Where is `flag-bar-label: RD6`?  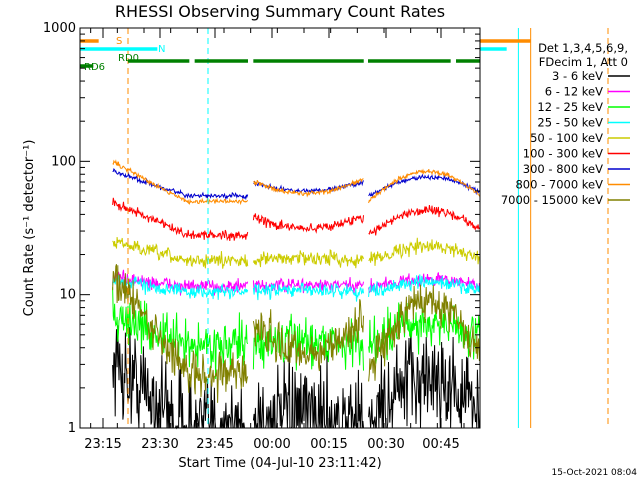
flag-bar-label: RD6 is located at coordinates (94, 67).